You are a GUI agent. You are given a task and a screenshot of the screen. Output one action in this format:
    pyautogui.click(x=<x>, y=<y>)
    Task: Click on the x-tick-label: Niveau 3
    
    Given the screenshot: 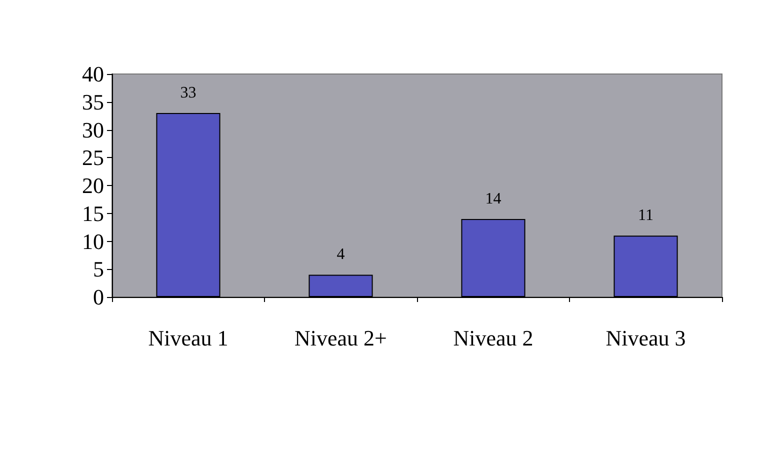 What is the action you would take?
    pyautogui.click(x=646, y=338)
    